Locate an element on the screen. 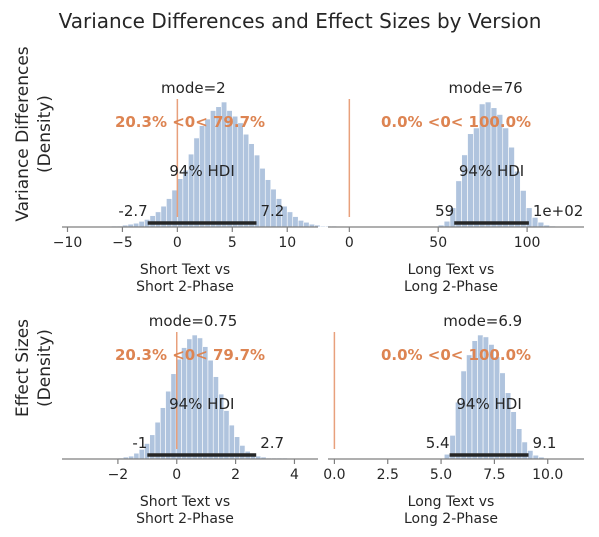 The width and height of the screenshot is (599, 537). x-tick-label: 4 is located at coordinates (294, 475).